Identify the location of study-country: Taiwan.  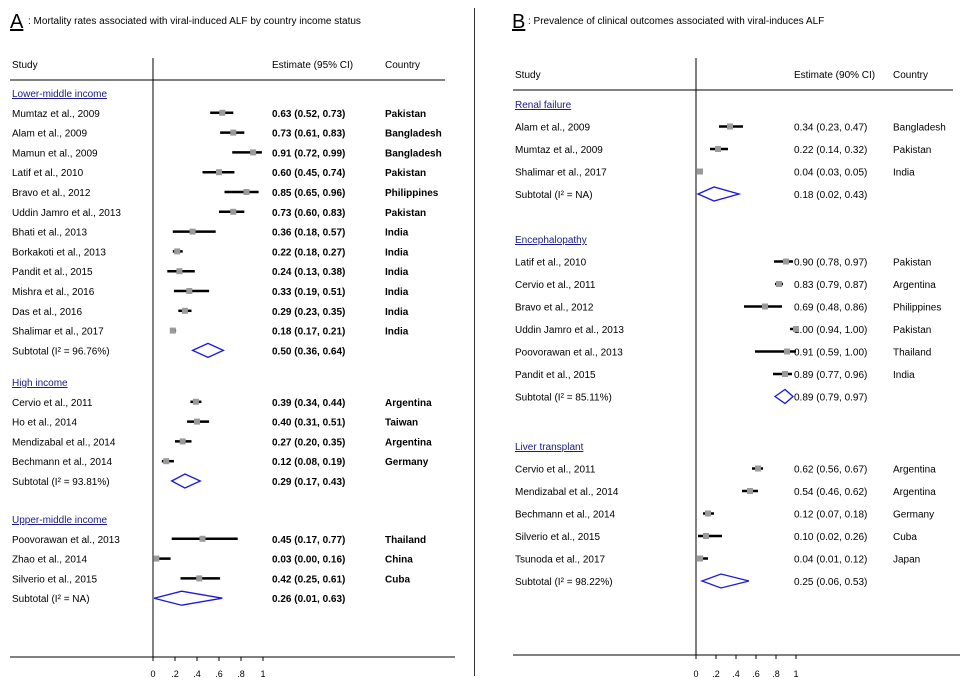
(401, 423).